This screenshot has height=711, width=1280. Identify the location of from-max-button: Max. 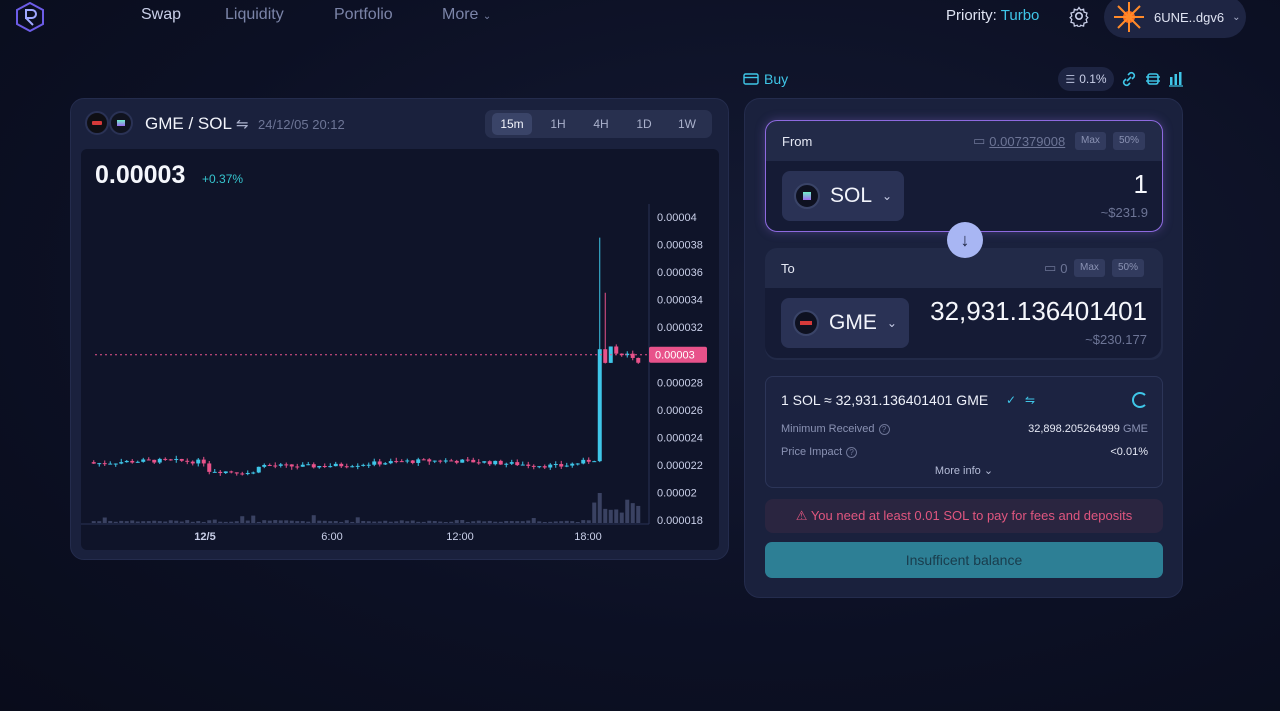
(1090, 141).